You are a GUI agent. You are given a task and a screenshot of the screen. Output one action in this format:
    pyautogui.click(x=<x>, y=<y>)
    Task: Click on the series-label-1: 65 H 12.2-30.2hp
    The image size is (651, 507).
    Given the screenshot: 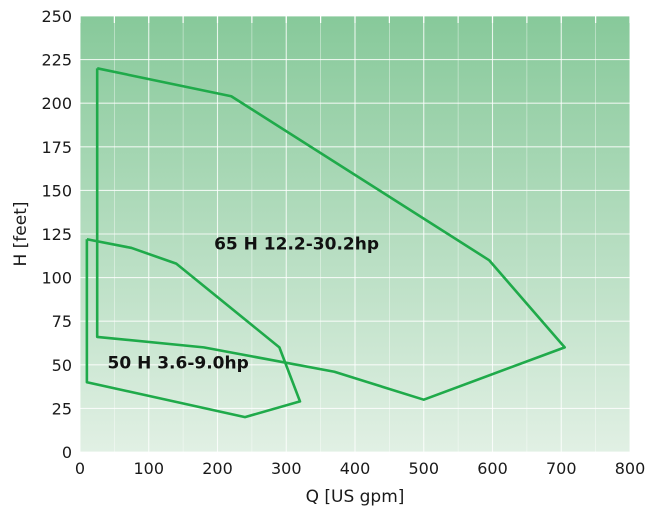 What is the action you would take?
    pyautogui.click(x=296, y=245)
    